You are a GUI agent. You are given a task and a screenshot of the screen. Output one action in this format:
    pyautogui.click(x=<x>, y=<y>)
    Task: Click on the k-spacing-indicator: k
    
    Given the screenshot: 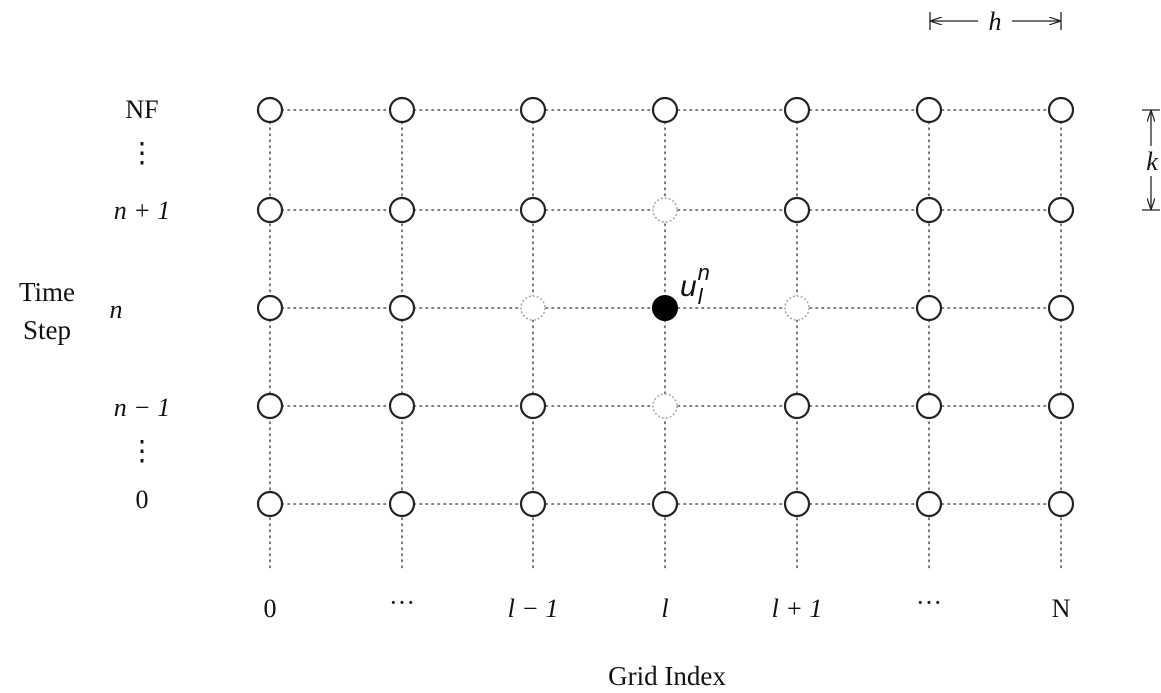 What is the action you would take?
    pyautogui.click(x=1151, y=160)
    